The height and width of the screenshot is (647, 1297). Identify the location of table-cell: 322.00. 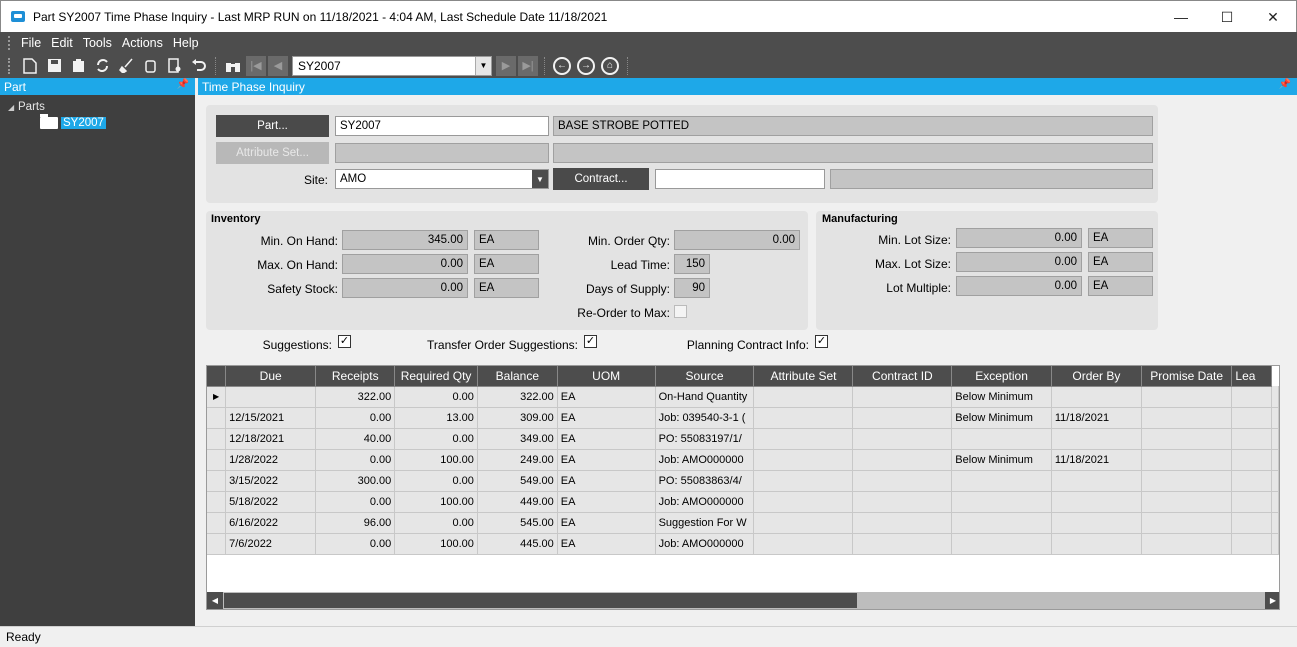
(517, 397).